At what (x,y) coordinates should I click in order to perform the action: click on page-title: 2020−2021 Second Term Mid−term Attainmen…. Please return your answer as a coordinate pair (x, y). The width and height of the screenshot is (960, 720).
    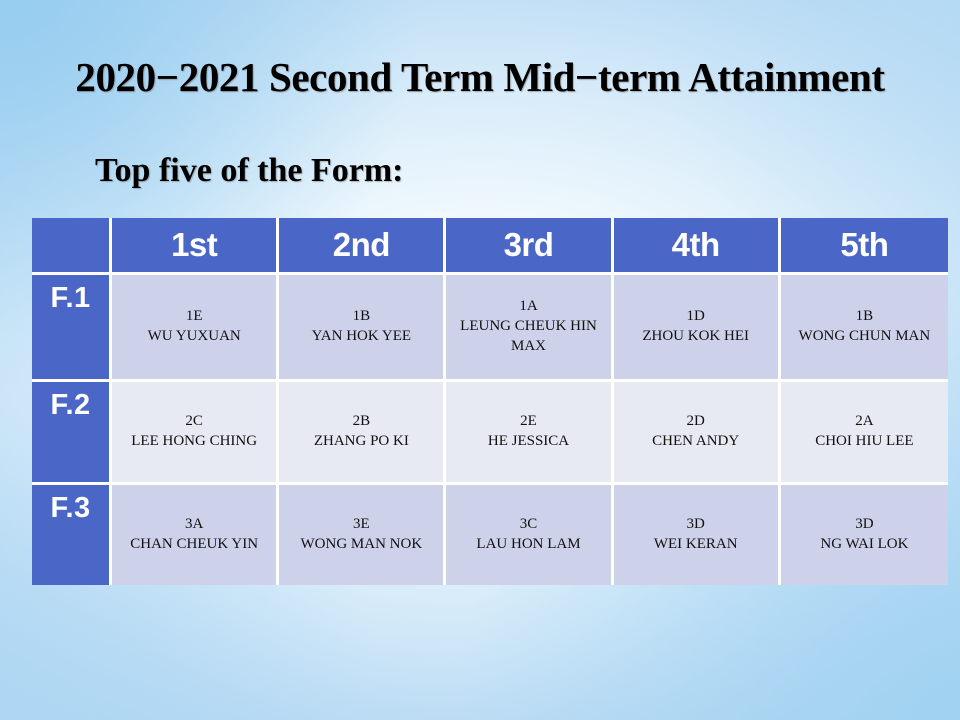
    Looking at the image, I should click on (480, 77).